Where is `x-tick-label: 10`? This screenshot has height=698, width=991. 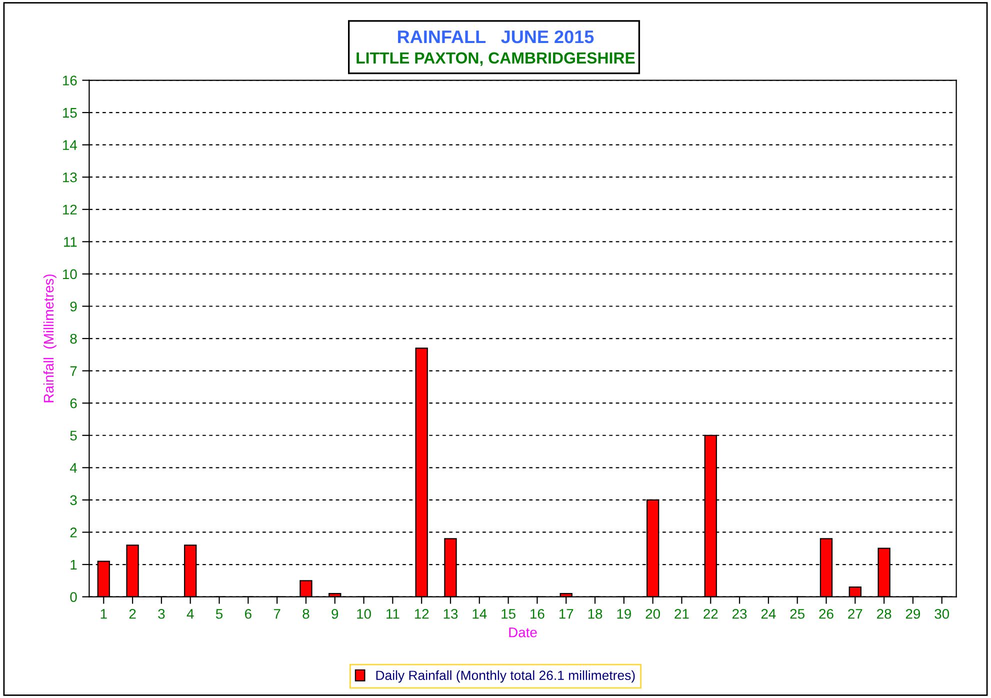 x-tick-label: 10 is located at coordinates (364, 613).